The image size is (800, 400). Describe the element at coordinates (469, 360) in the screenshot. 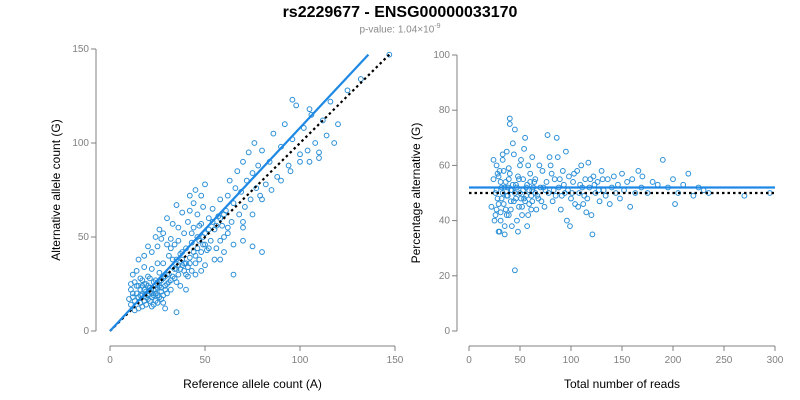

I see `x-tick-label: 0` at that location.